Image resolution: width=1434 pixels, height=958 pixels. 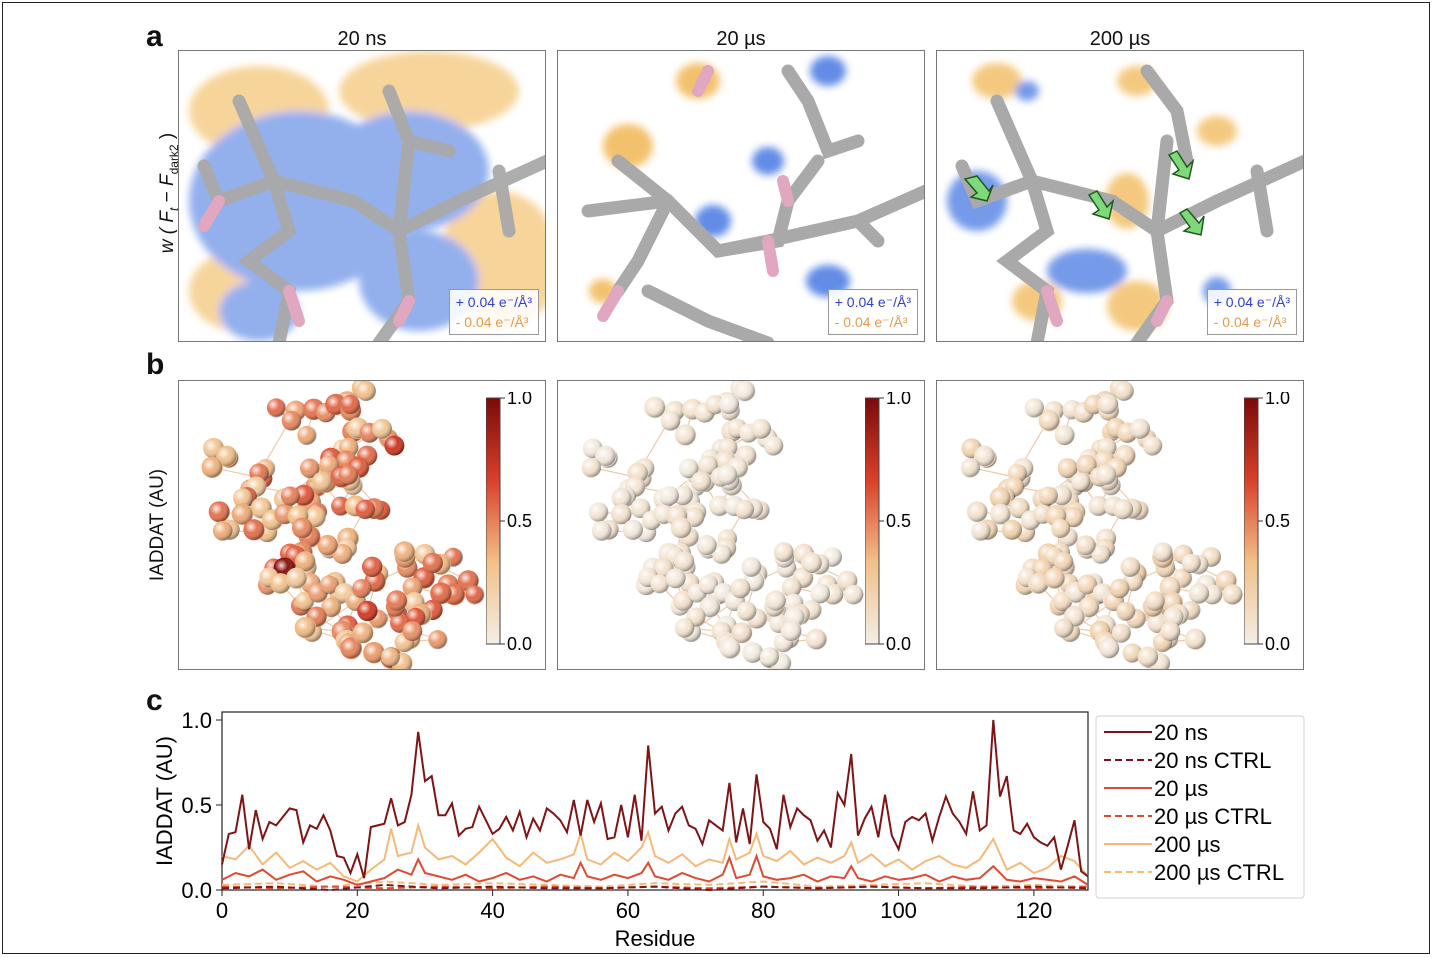 What do you see at coordinates (628, 910) in the screenshot?
I see `x-tick-label: 60` at bounding box center [628, 910].